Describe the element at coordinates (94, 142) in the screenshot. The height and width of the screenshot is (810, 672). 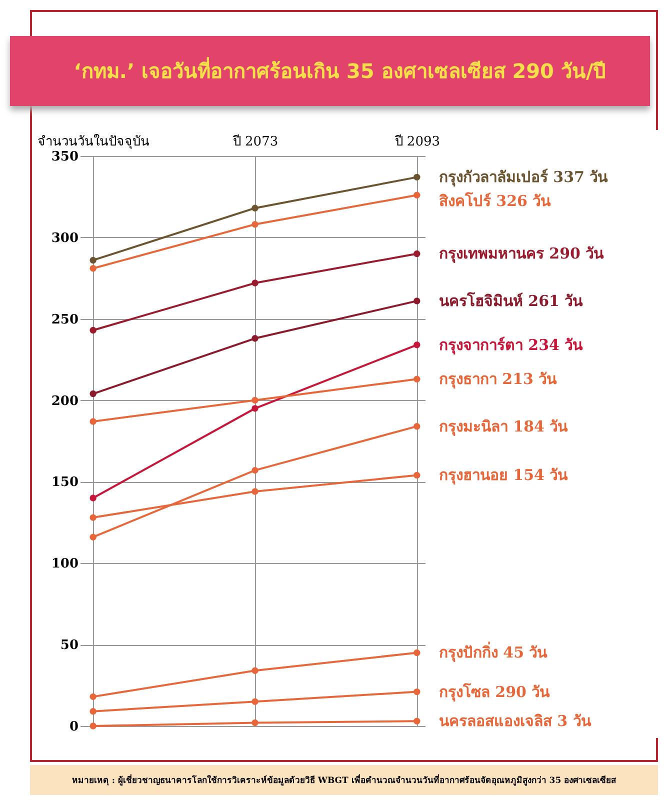
I see `x-tick-label: จำนวนวันในปัจจุบัน` at that location.